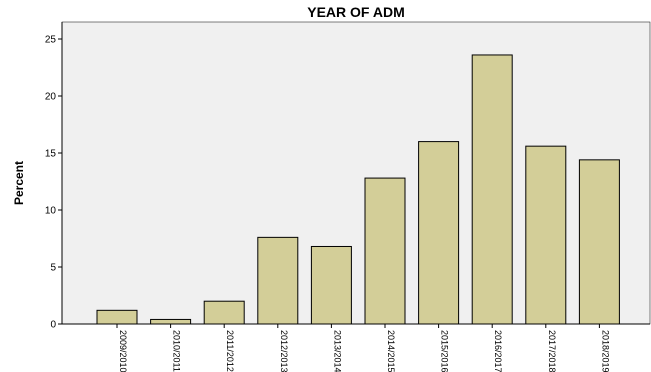 This screenshot has width=651, height=372. I want to click on x-tick-label: 2010/2011, so click(177, 351).